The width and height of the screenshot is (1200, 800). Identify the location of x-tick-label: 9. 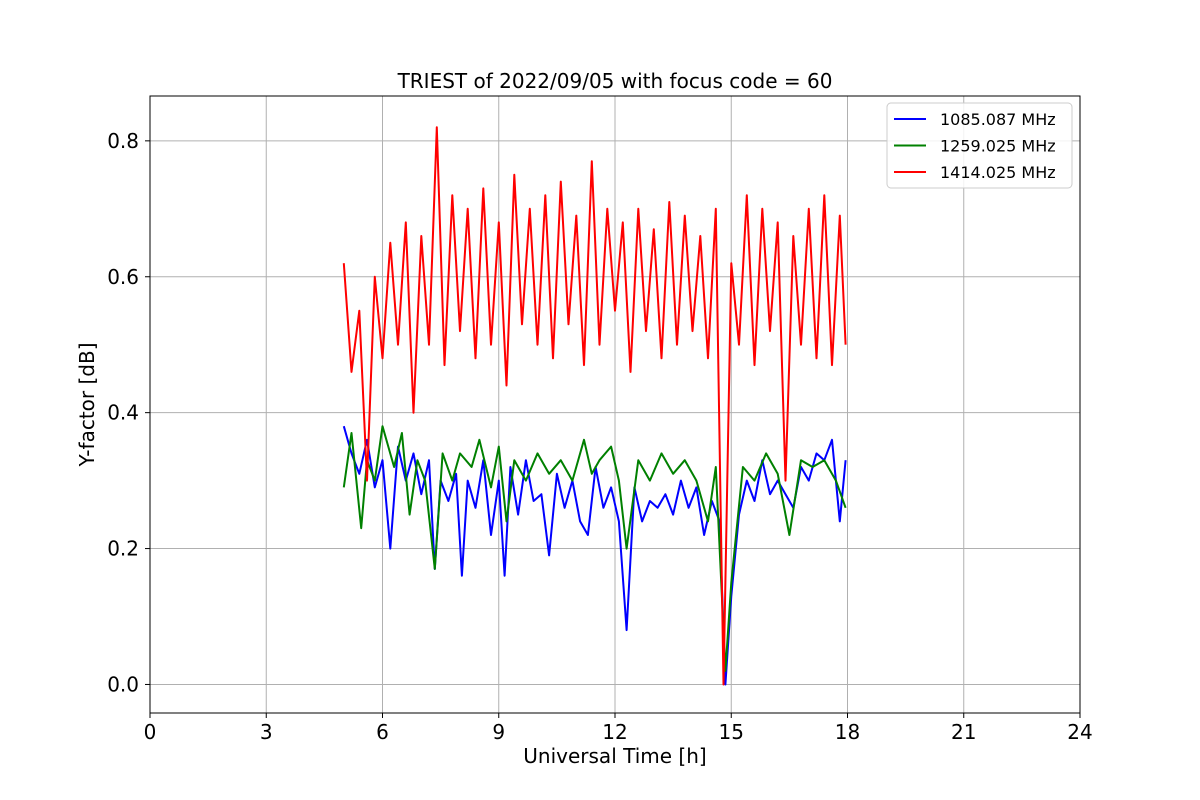
(498, 732).